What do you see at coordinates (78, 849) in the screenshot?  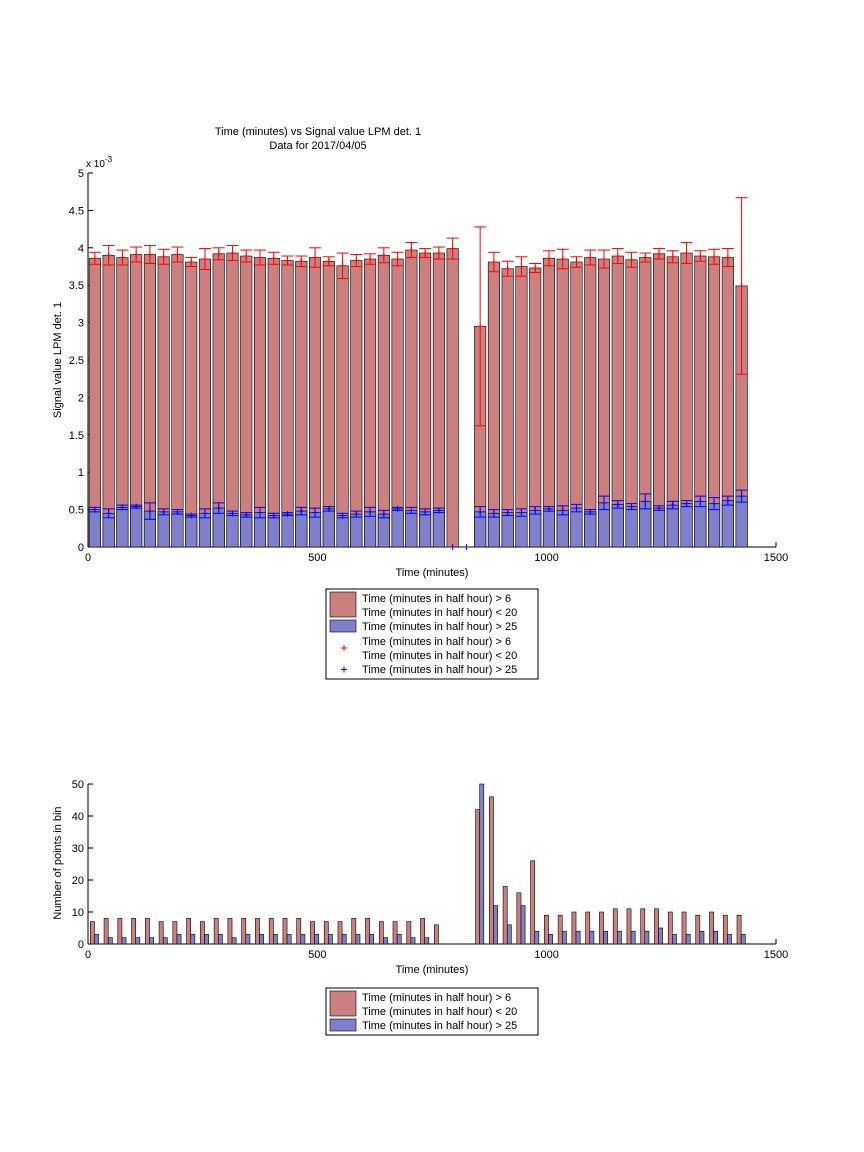 I see `y-tick-label: 30` at bounding box center [78, 849].